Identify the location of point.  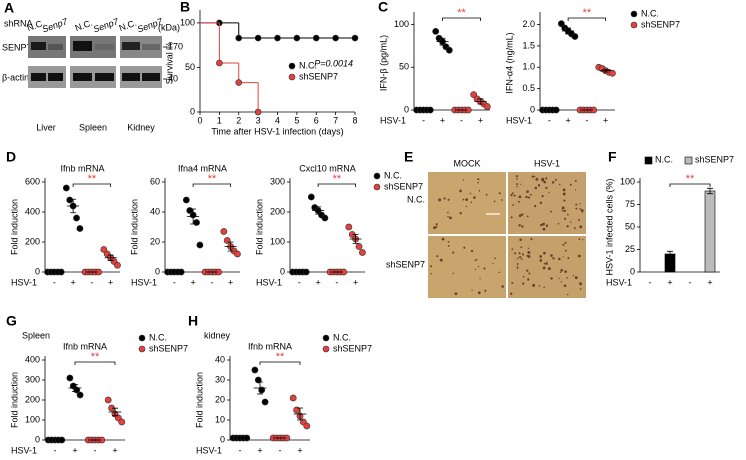
(219, 63).